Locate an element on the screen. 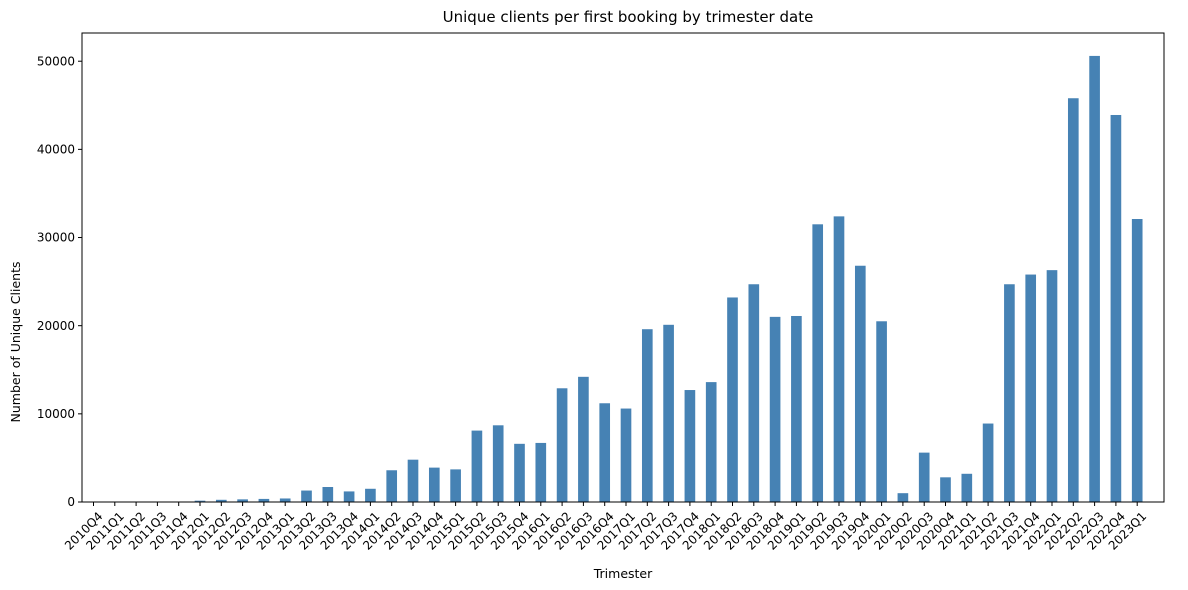  bar-2022Q2 is located at coordinates (1073, 300).